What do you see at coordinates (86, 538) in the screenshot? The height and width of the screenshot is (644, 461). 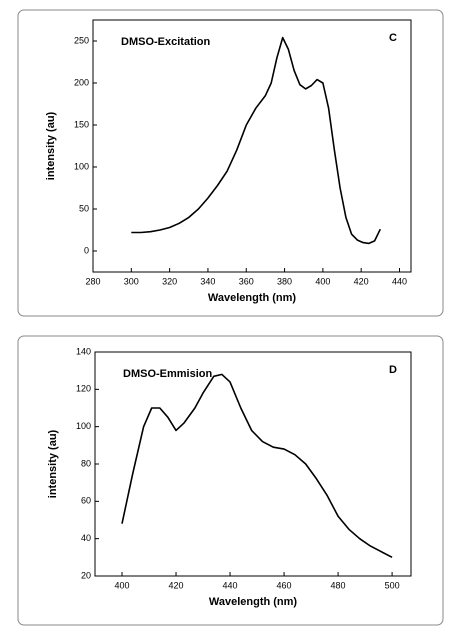 I see `y-tick-label: 40` at bounding box center [86, 538].